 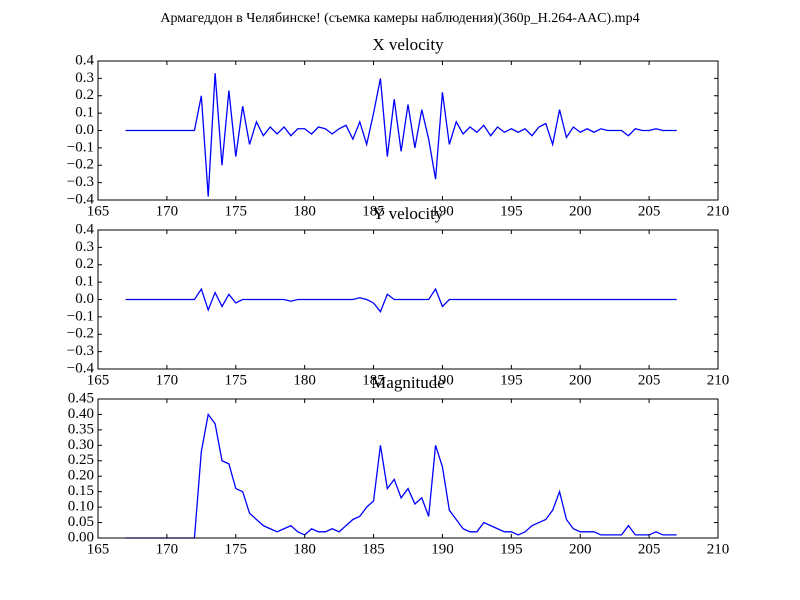 I want to click on y-tick-label: 0.25, so click(x=81, y=460).